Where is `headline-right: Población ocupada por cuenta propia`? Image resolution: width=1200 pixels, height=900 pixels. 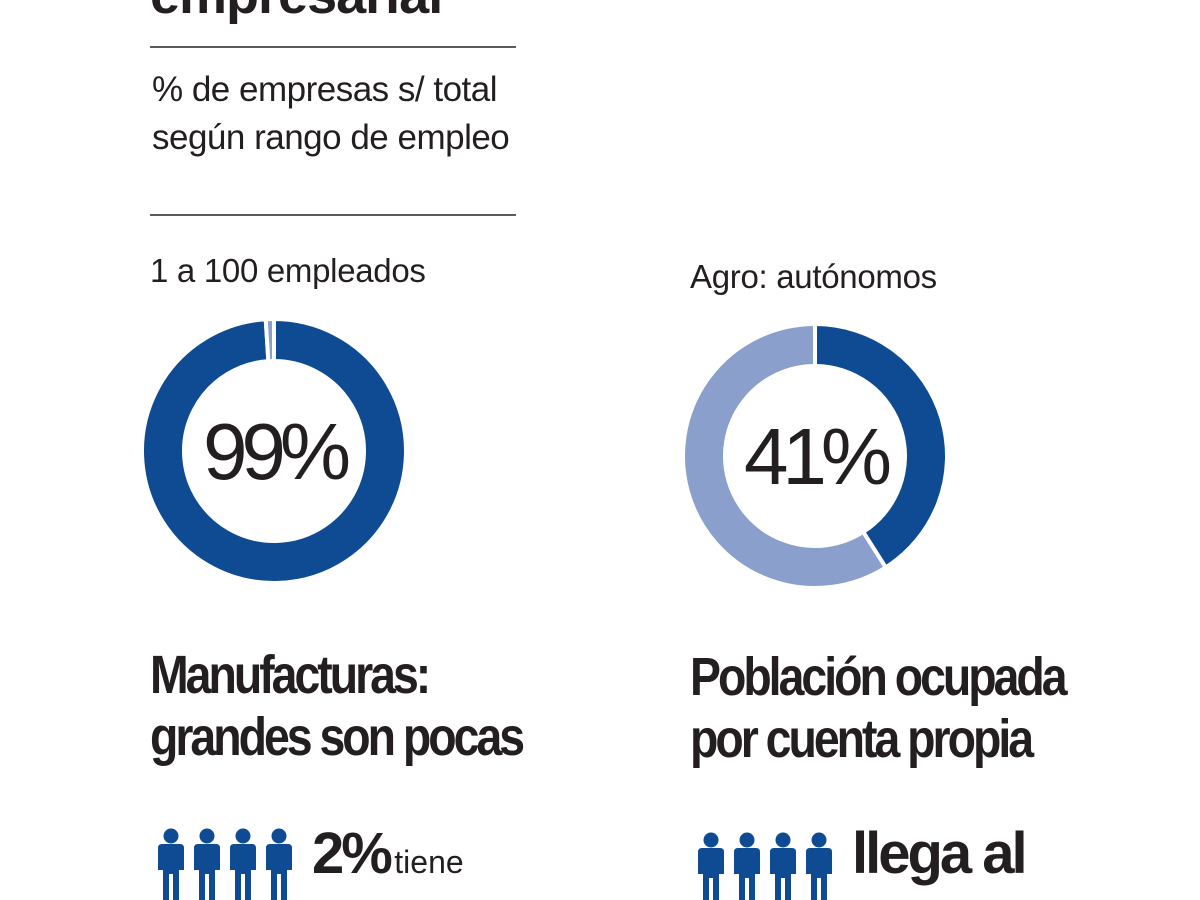 headline-right: Población ocupada por cuenta propia is located at coordinates (879, 708).